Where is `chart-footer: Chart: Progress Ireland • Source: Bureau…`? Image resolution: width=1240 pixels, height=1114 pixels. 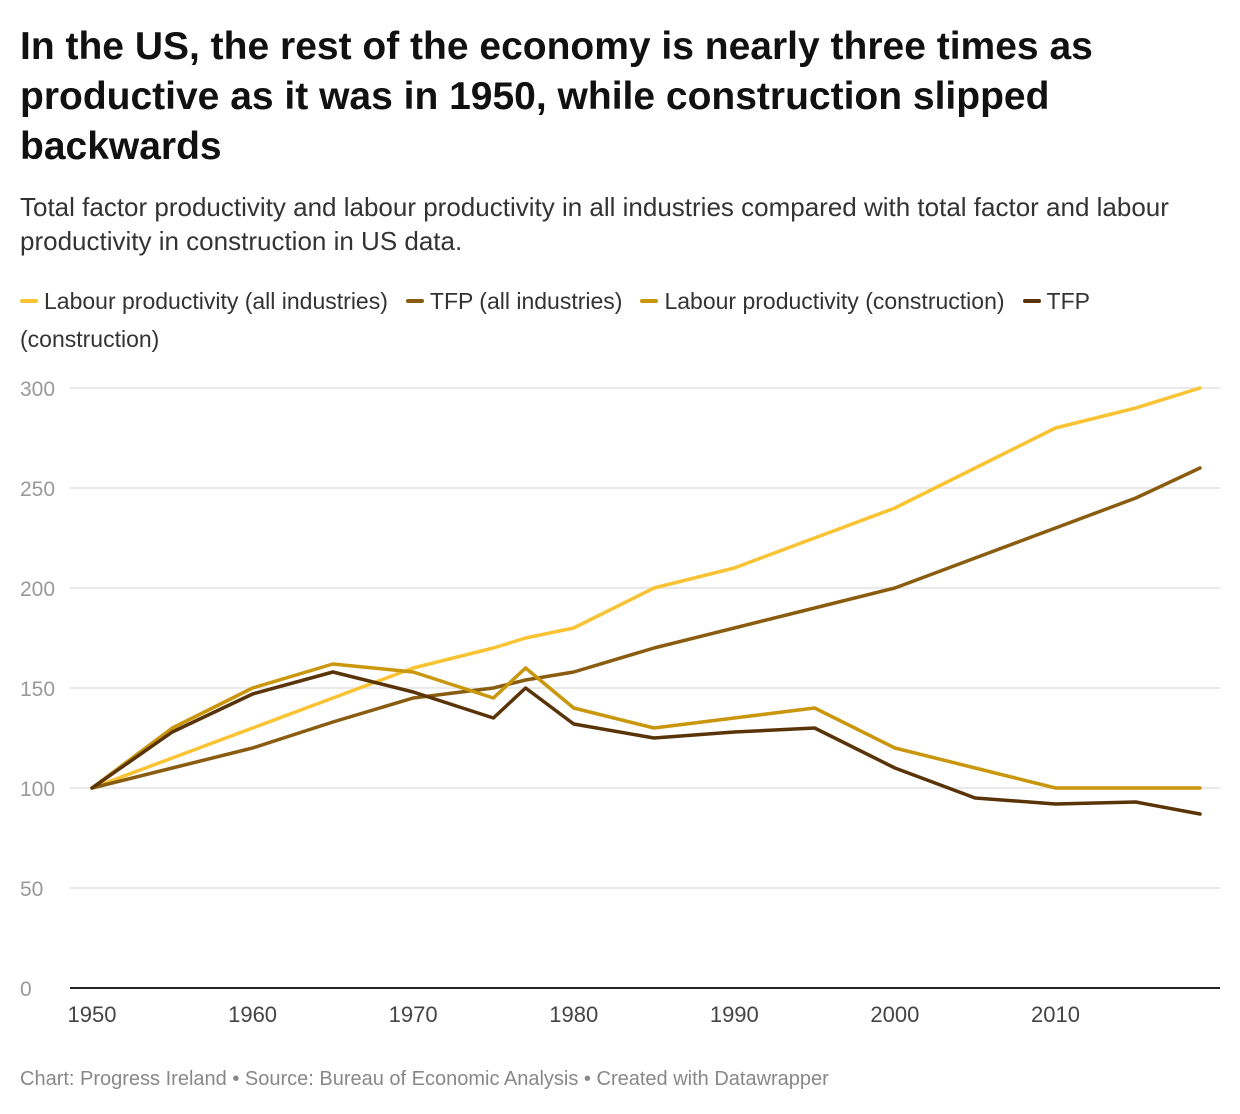
chart-footer: Chart: Progress Ireland • Source: Bureau… is located at coordinates (424, 1079).